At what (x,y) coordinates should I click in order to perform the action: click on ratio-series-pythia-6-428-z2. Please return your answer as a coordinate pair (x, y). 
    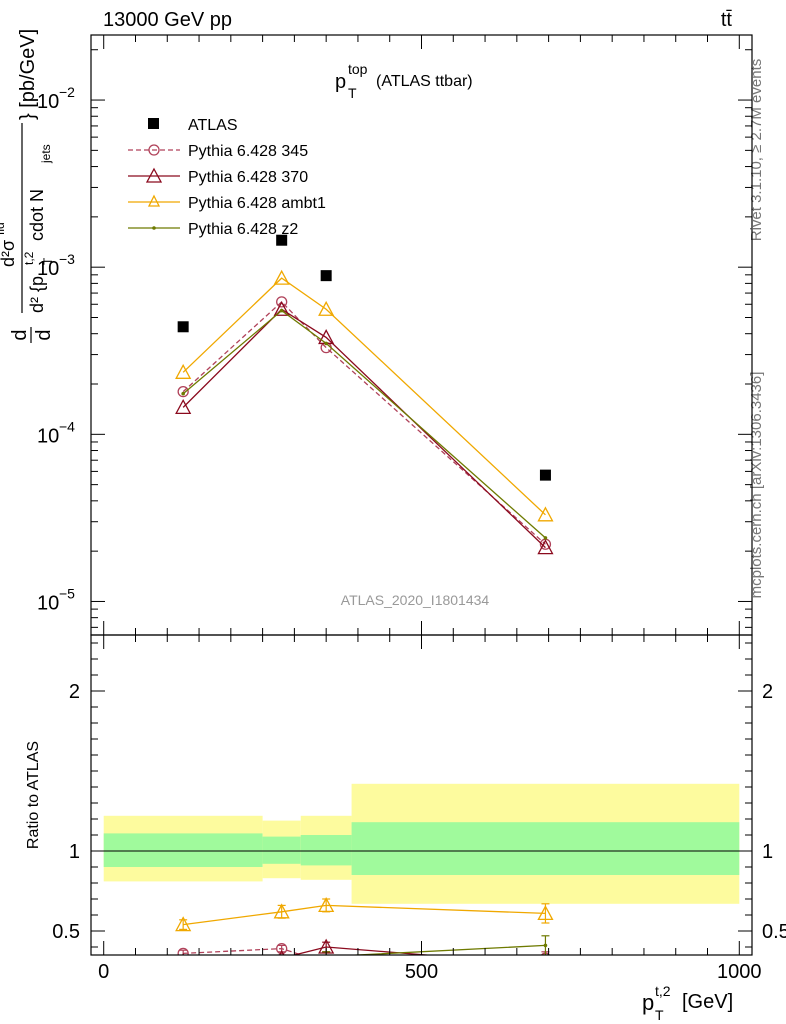
    Looking at the image, I should click on (365, 954).